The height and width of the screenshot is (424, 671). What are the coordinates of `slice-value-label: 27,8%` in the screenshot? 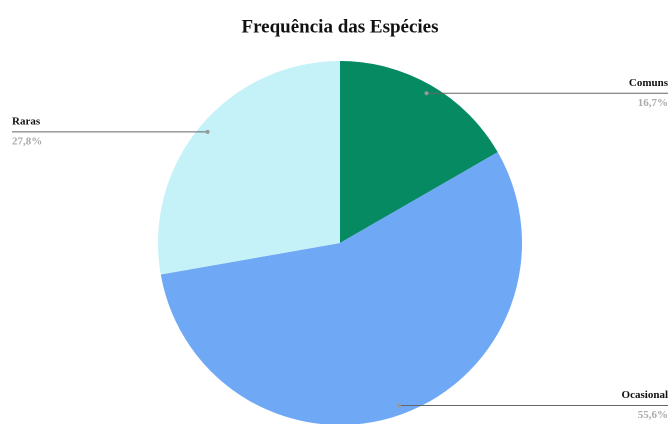 It's located at (27, 141).